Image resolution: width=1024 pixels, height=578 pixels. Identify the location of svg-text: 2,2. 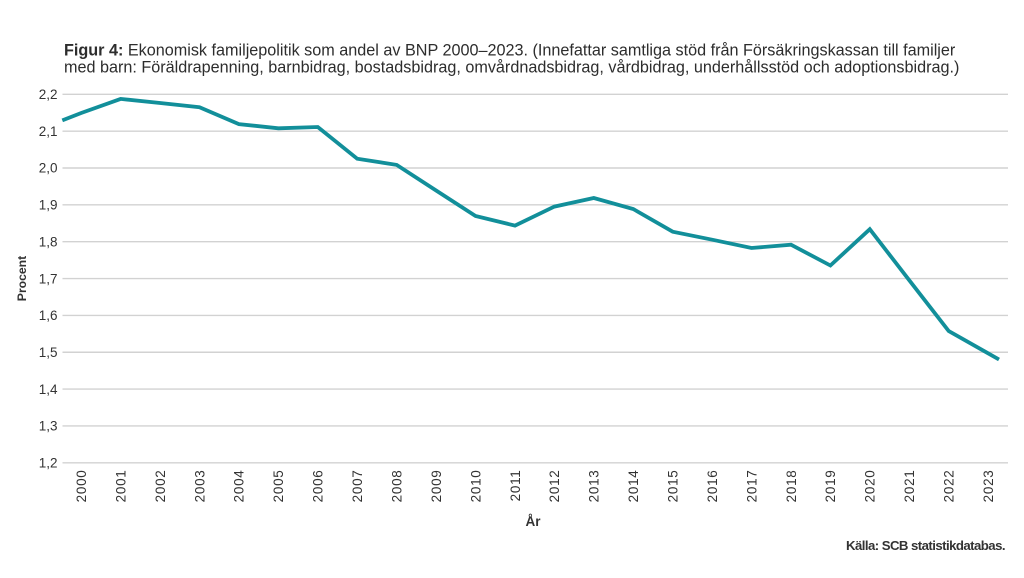
(48, 94).